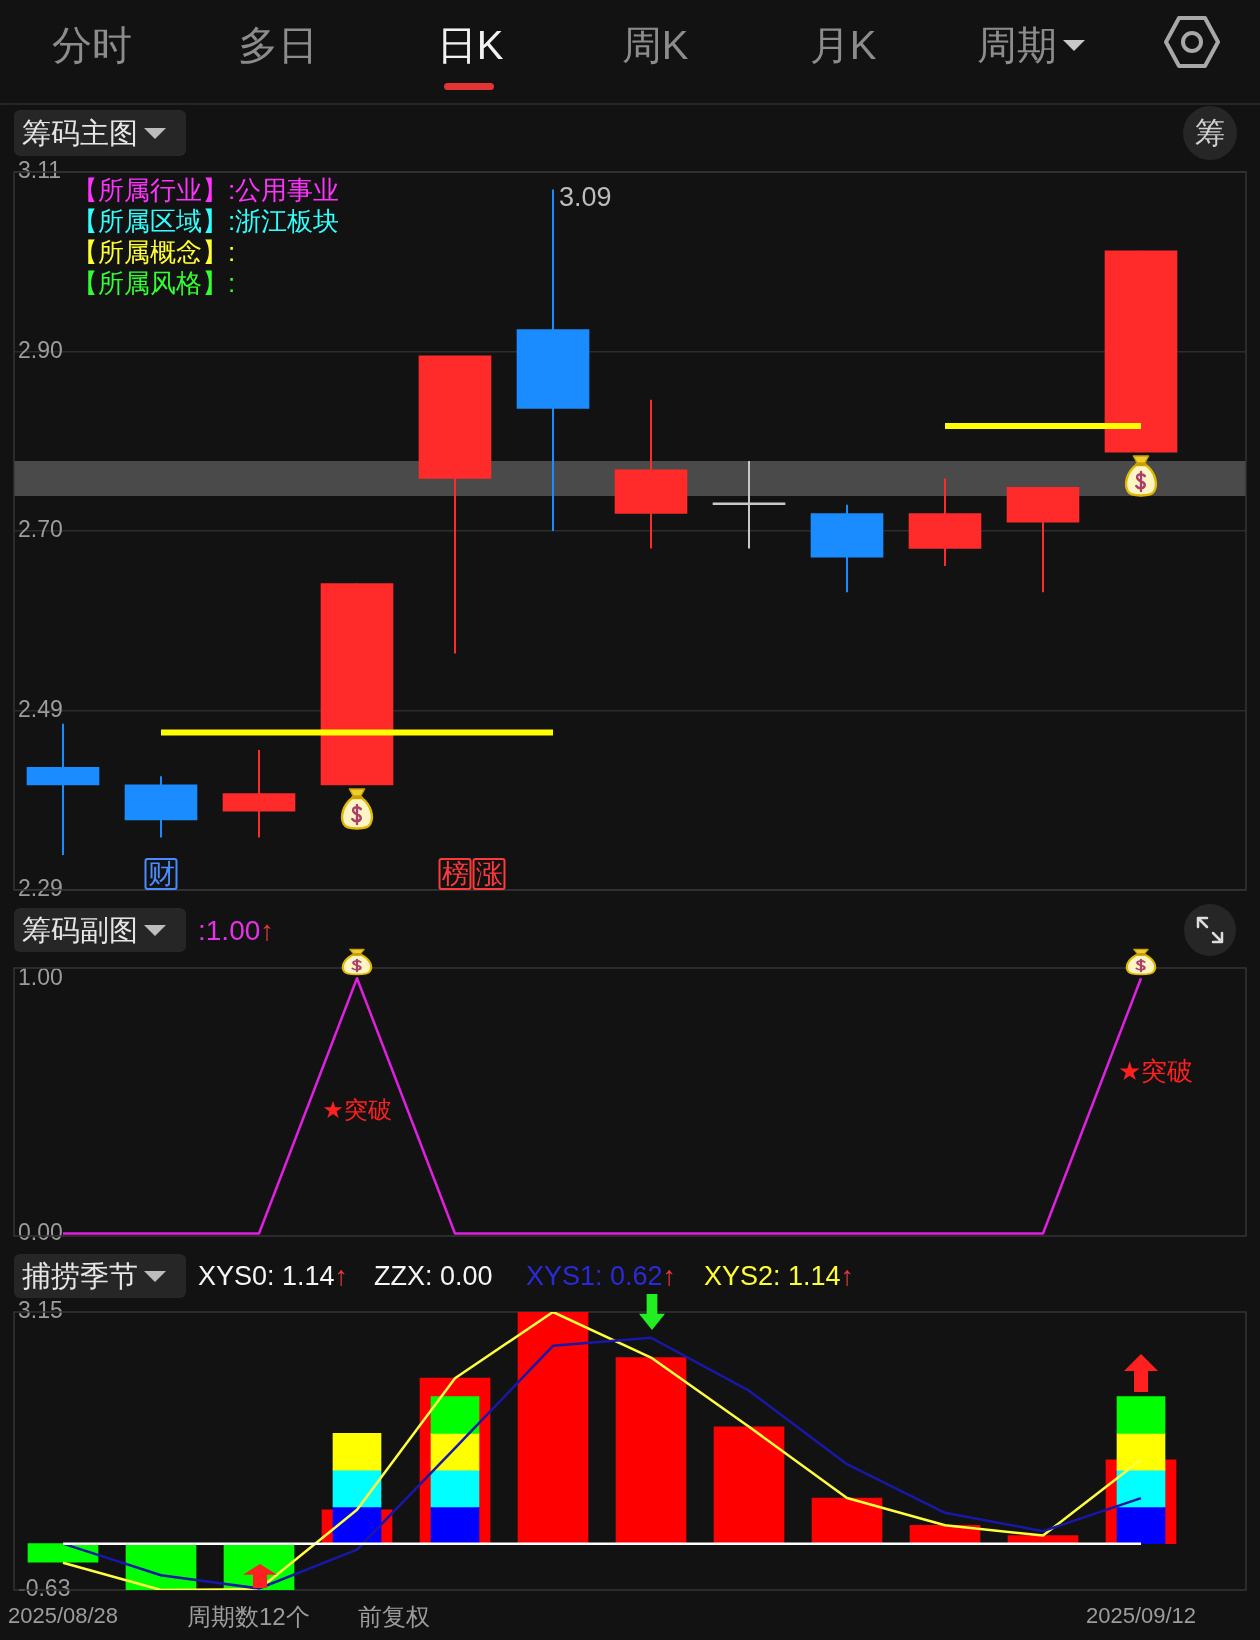  What do you see at coordinates (80, 930) in the screenshot?
I see `text: 筹码副图` at bounding box center [80, 930].